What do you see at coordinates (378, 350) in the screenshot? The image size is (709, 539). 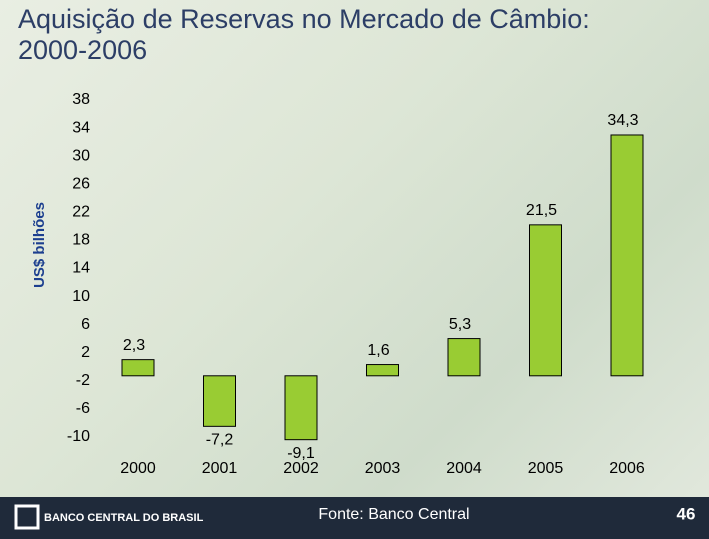 I see `value-label: 1,6` at bounding box center [378, 350].